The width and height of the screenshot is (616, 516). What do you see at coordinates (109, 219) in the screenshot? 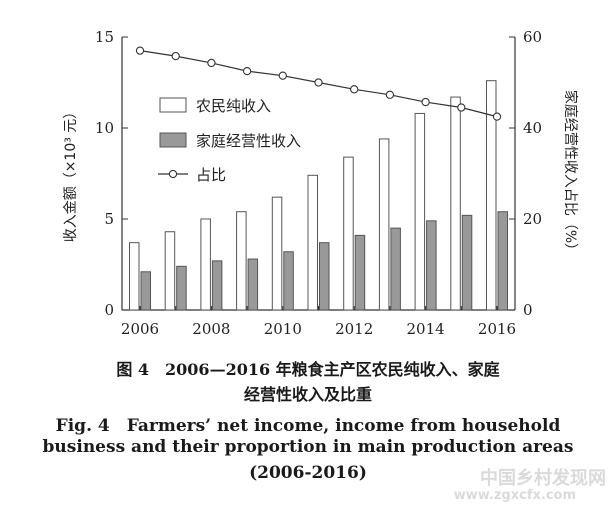
I see `left-tick-label: 5` at bounding box center [109, 219].